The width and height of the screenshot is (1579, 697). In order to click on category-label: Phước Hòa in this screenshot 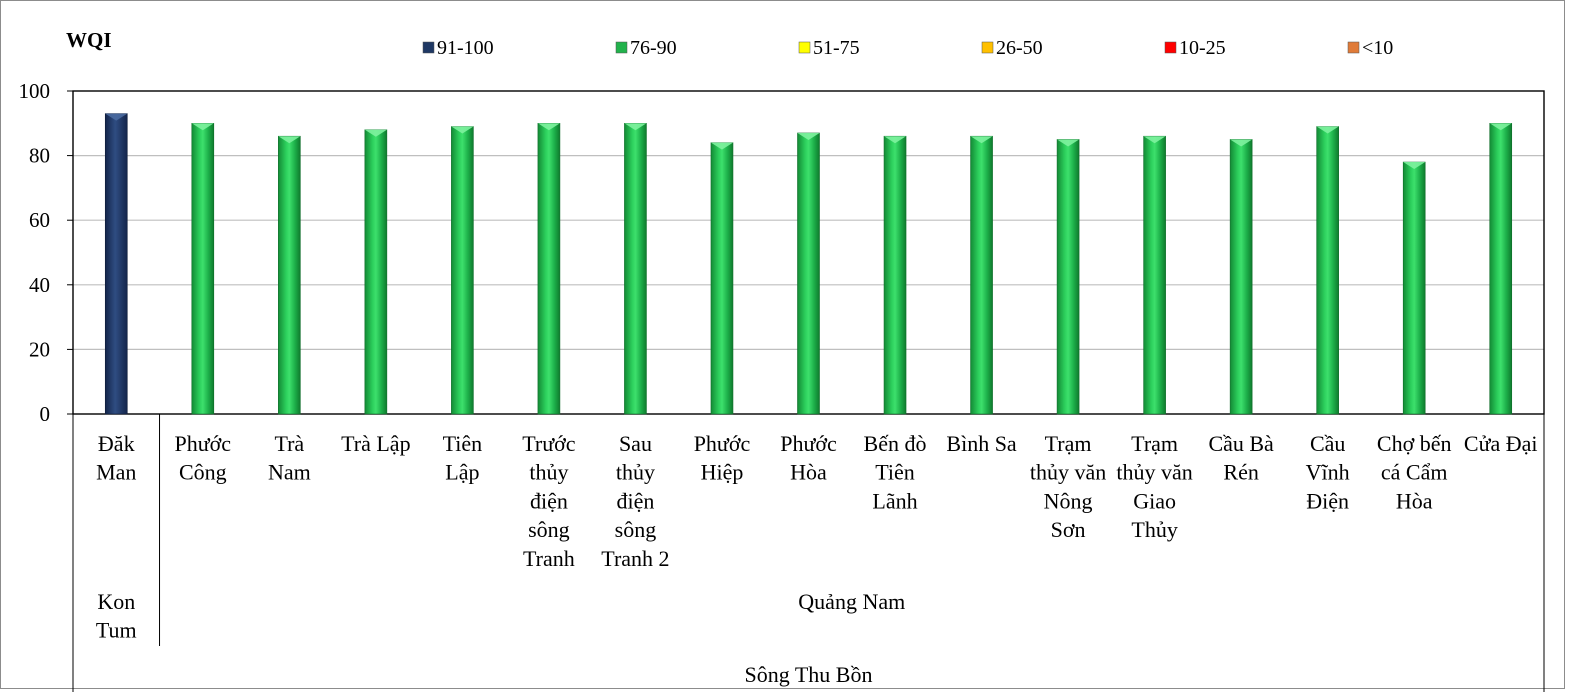, I will do `click(808, 458)`.